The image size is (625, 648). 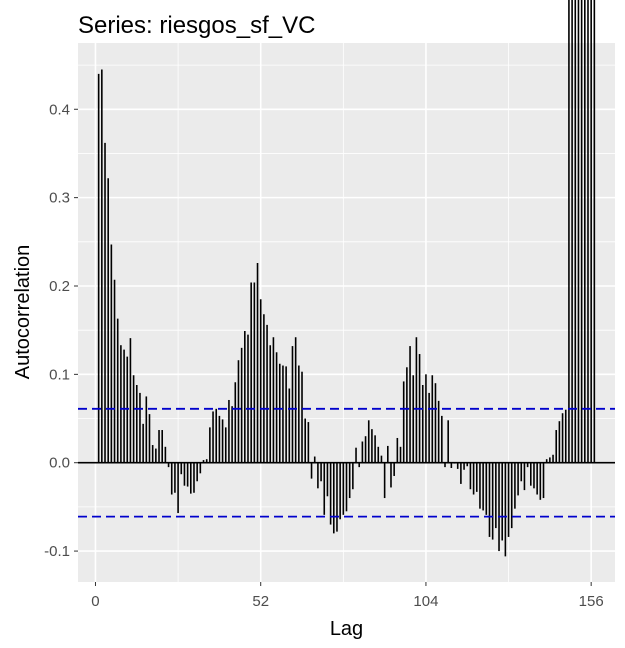 I want to click on x-tick-label: 104, so click(x=425, y=601).